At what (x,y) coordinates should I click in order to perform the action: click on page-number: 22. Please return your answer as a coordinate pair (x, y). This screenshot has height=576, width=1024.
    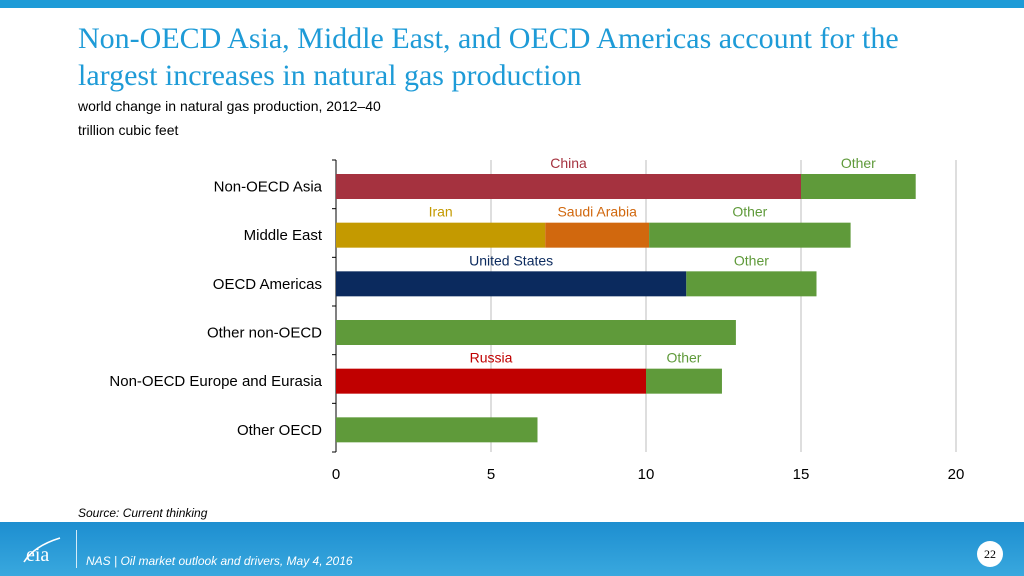
    Looking at the image, I should click on (990, 554).